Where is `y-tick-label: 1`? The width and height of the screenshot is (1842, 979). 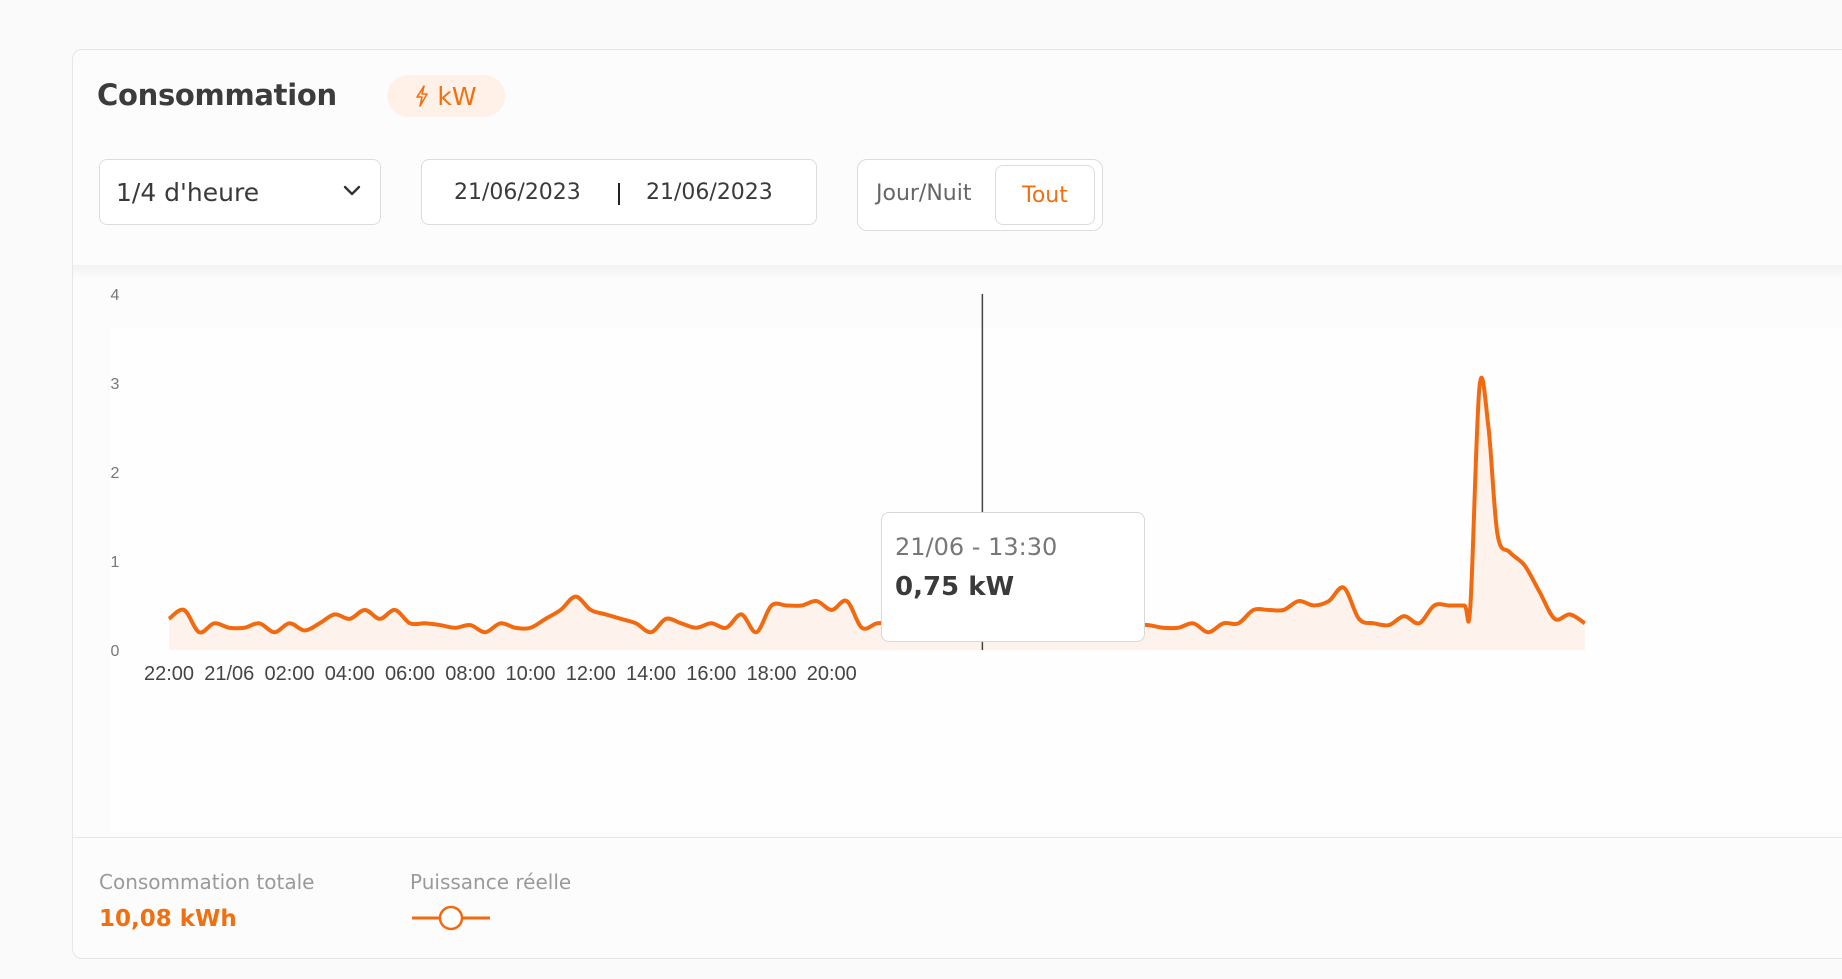
y-tick-label: 1 is located at coordinates (115, 562).